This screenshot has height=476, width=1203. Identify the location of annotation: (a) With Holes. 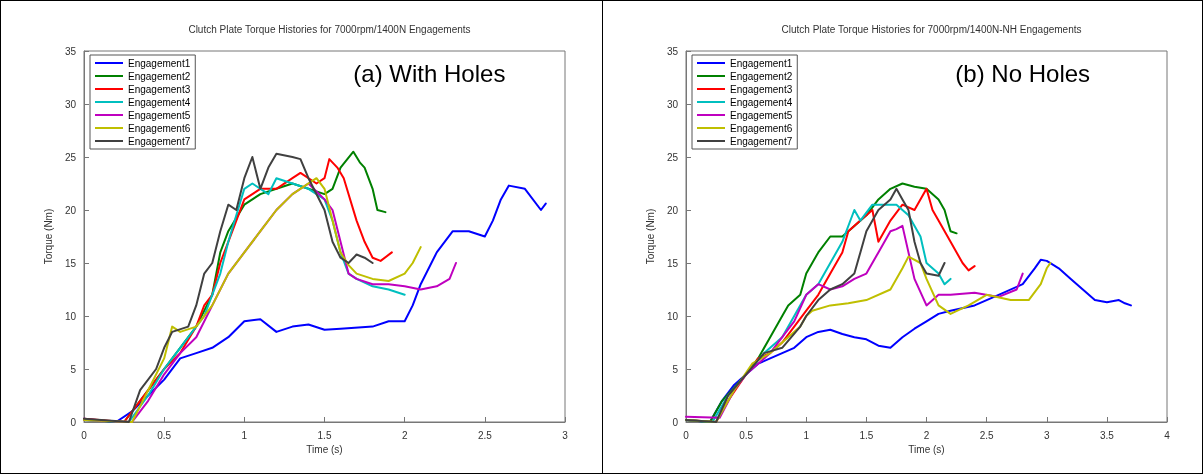
(429, 73).